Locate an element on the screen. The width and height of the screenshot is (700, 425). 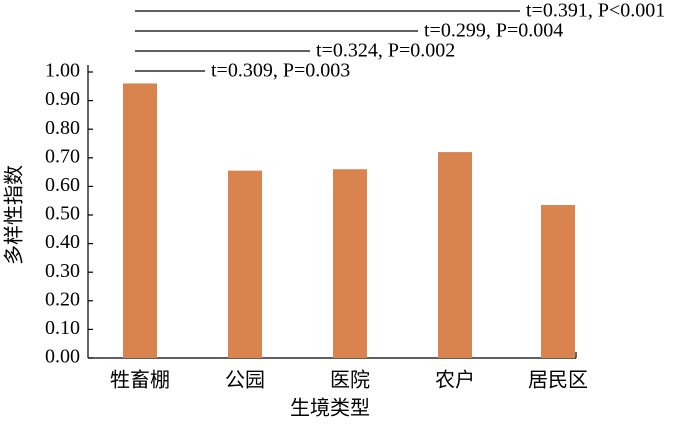
y-axis-title: 多样性指数 is located at coordinates (14, 215).